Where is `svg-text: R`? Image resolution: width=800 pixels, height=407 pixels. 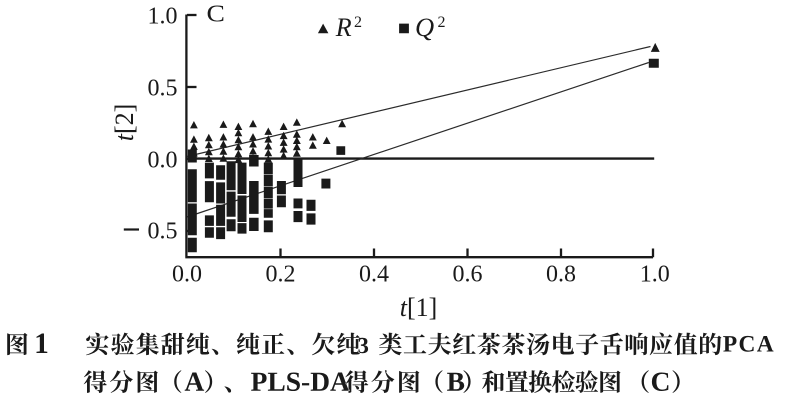
svg-text: R is located at coordinates (343, 27).